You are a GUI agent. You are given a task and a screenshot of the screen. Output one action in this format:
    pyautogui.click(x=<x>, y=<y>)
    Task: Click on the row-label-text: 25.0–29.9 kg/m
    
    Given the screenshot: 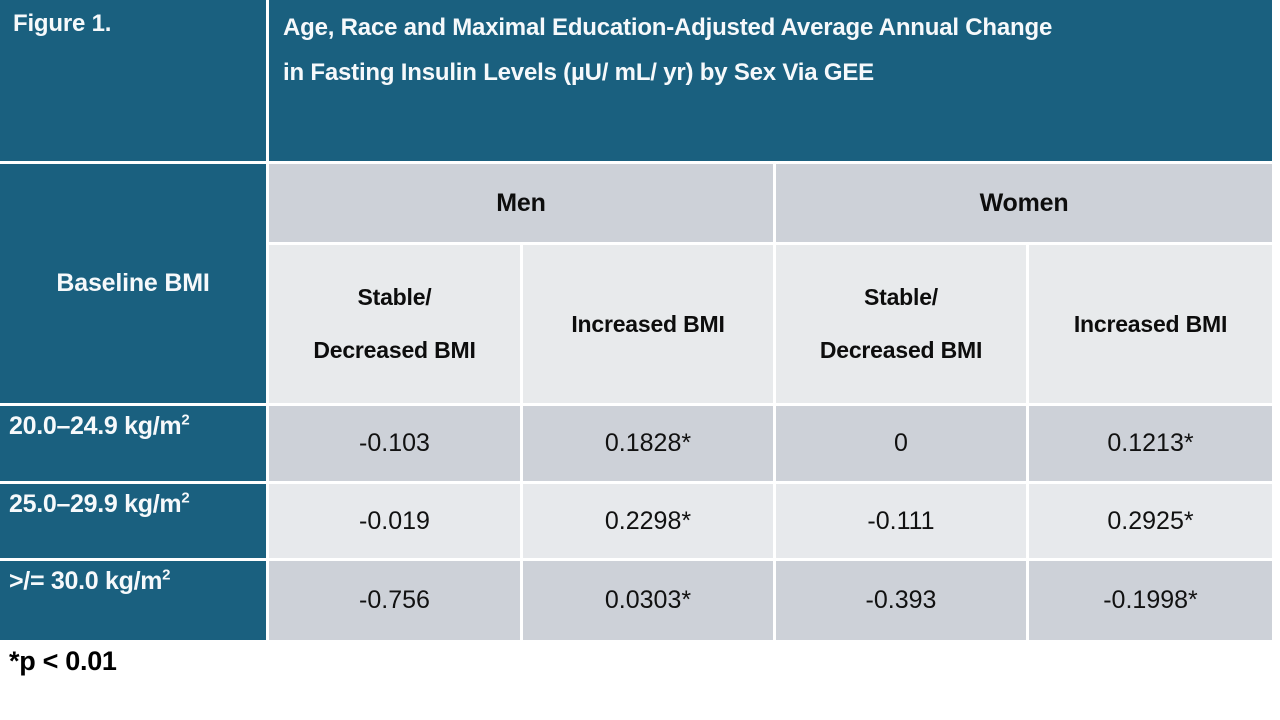 What is the action you would take?
    pyautogui.click(x=95, y=504)
    